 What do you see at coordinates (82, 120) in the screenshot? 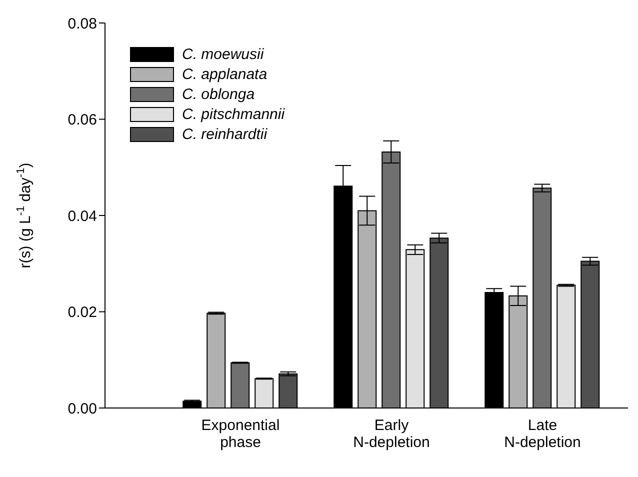
I see `y-tick-label: 0.06` at bounding box center [82, 120].